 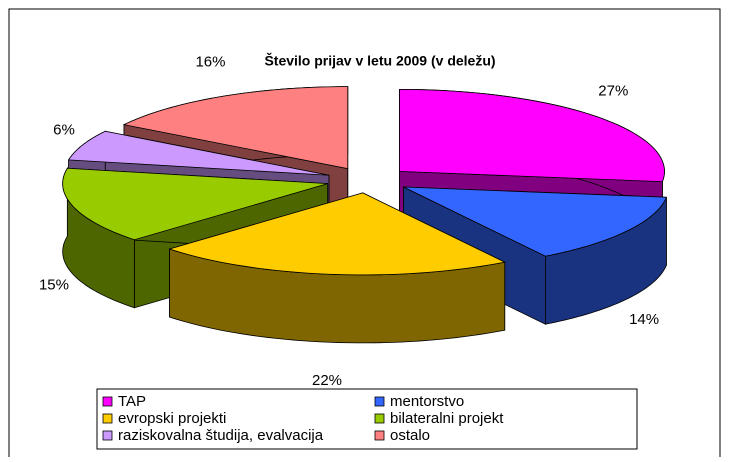 I want to click on legend-label: mentorstvo, so click(x=427, y=401).